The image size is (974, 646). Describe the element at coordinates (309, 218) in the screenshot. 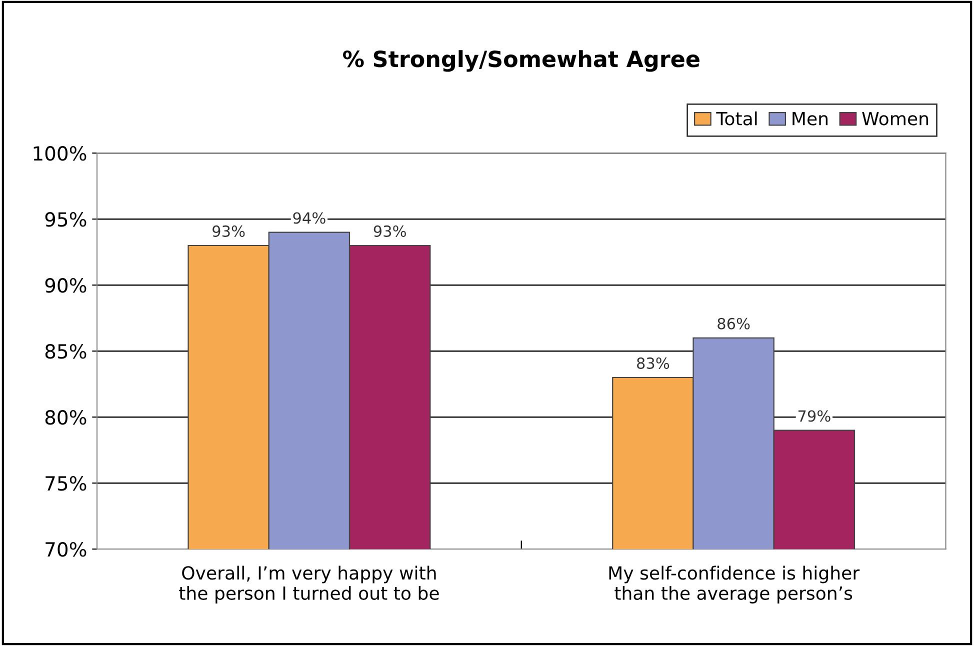

I see `text: 94%` at that location.